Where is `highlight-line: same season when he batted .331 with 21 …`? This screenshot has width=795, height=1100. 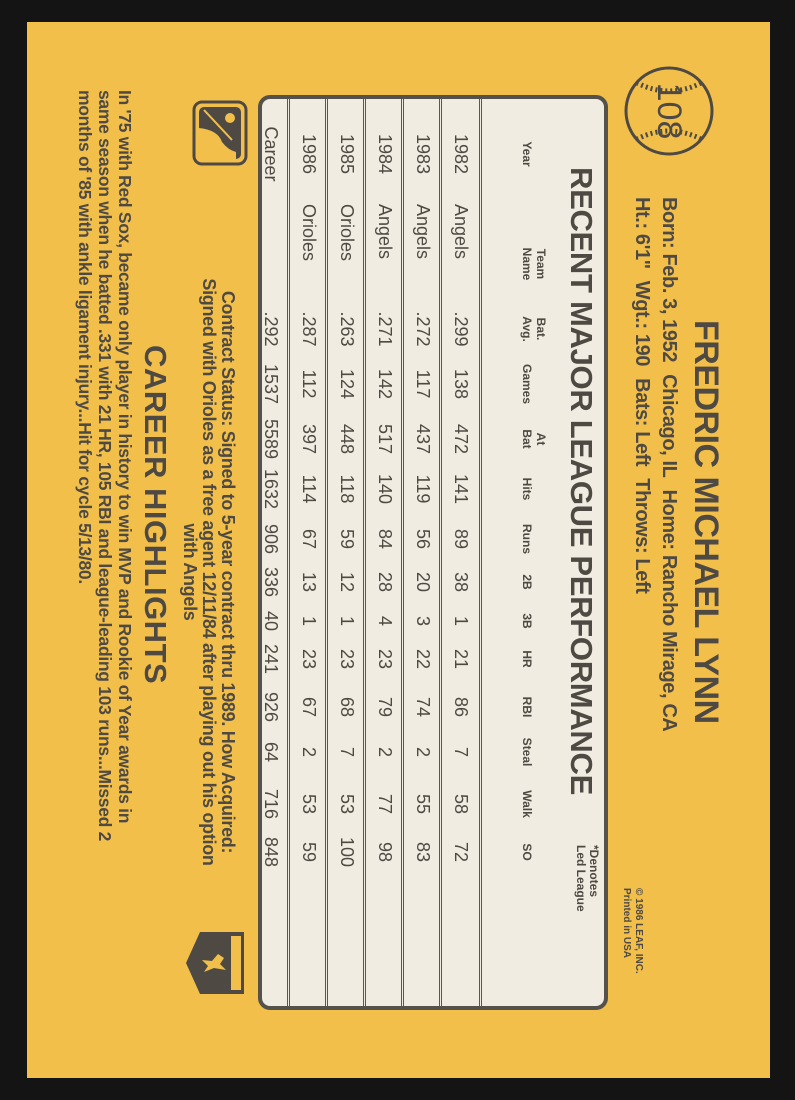 highlight-line: same season when he batted .331 with 21 … is located at coordinates (105, 466).